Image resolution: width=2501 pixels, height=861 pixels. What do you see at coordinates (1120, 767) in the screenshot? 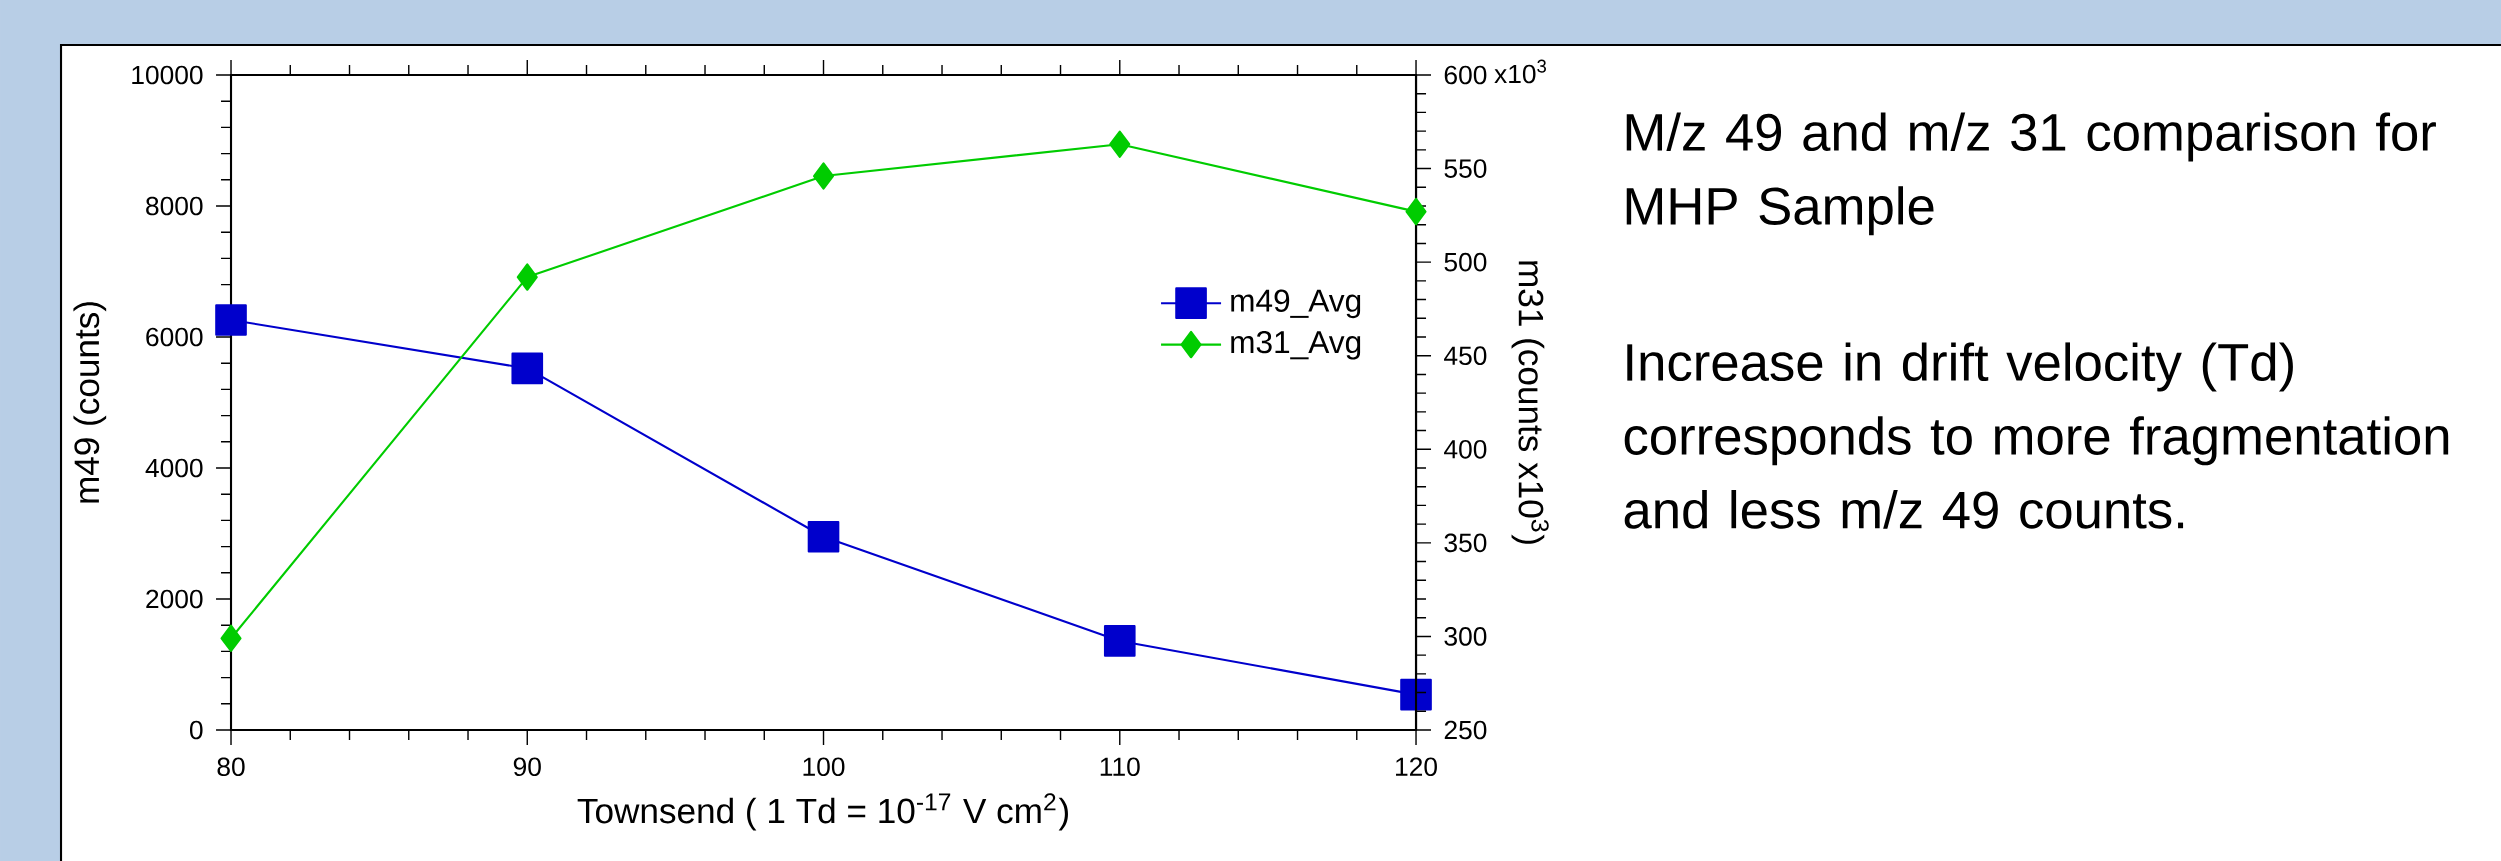
I see `x-tick-label: 110` at bounding box center [1120, 767].